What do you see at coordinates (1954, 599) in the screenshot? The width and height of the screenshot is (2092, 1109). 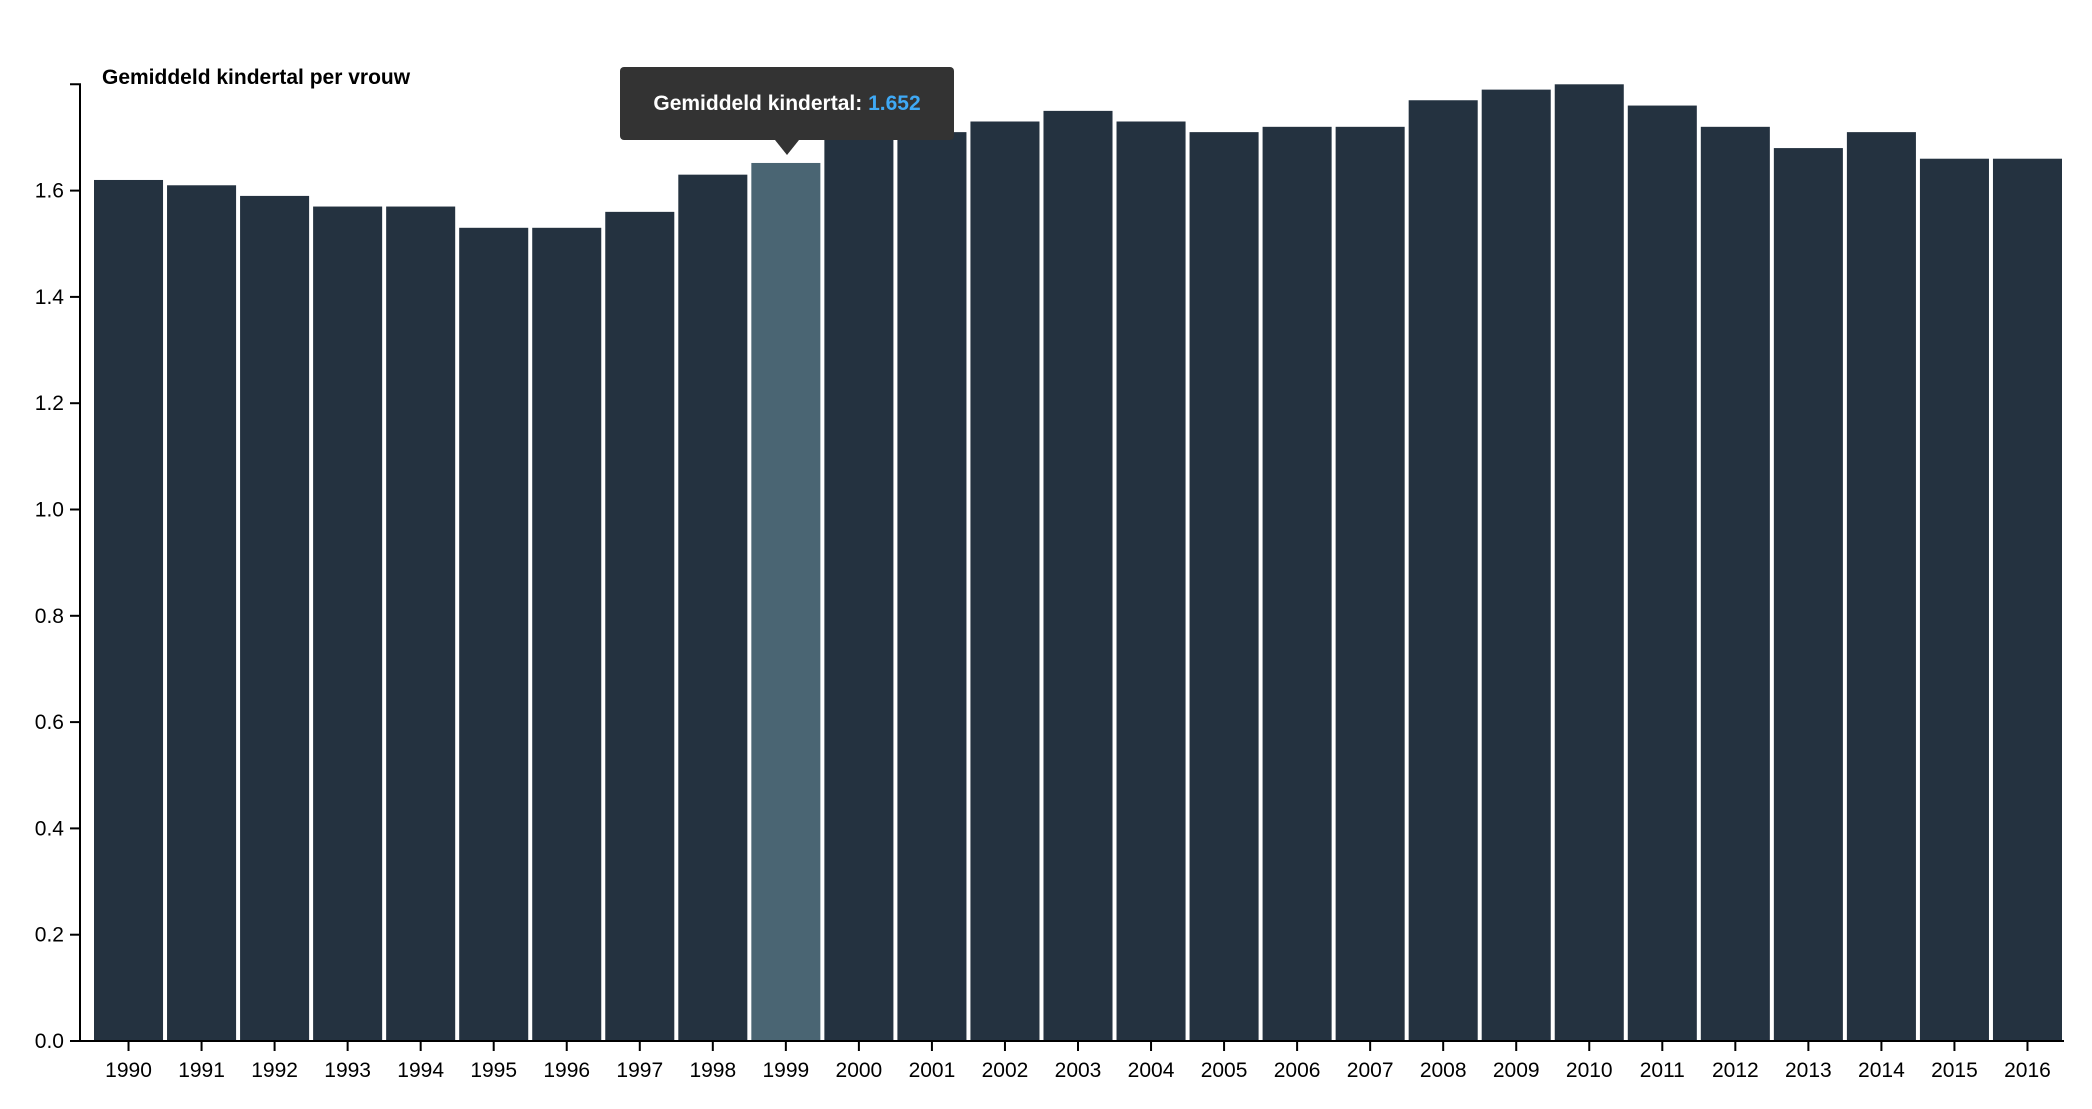 I see `bar-2015` at bounding box center [1954, 599].